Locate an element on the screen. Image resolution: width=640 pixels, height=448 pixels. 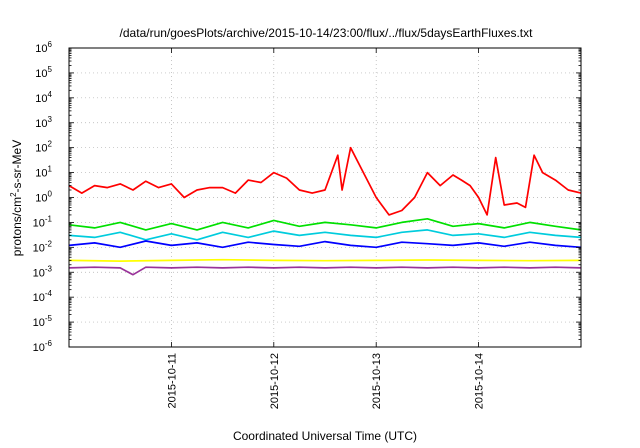
y-tick-label: 10¹ is located at coordinates (43, 172).